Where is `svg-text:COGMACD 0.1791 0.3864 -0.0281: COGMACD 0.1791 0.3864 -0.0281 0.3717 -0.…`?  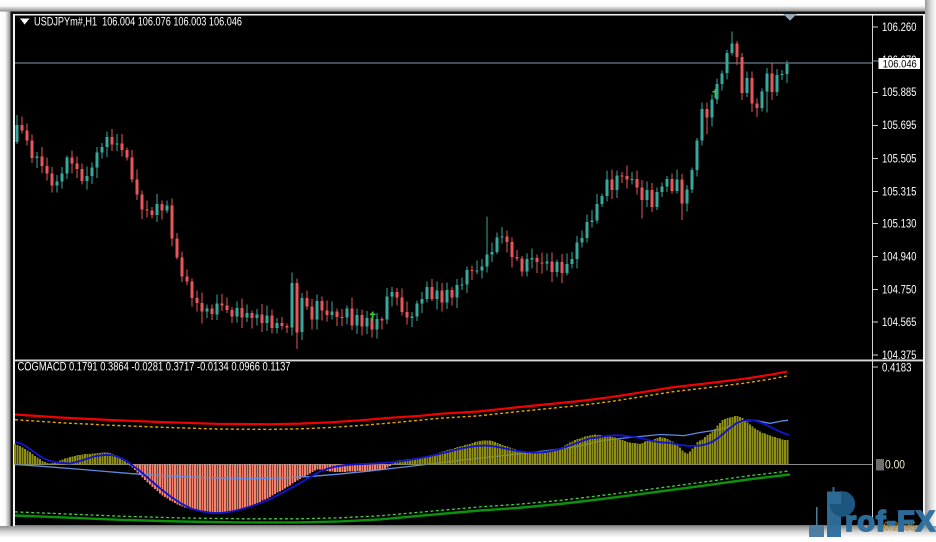
svg-text:COGMACD 0.1791 0.3864 -0.0281: COGMACD 0.1791 0.3864 -0.0281 0.3717 -0.… is located at coordinates (154, 367).